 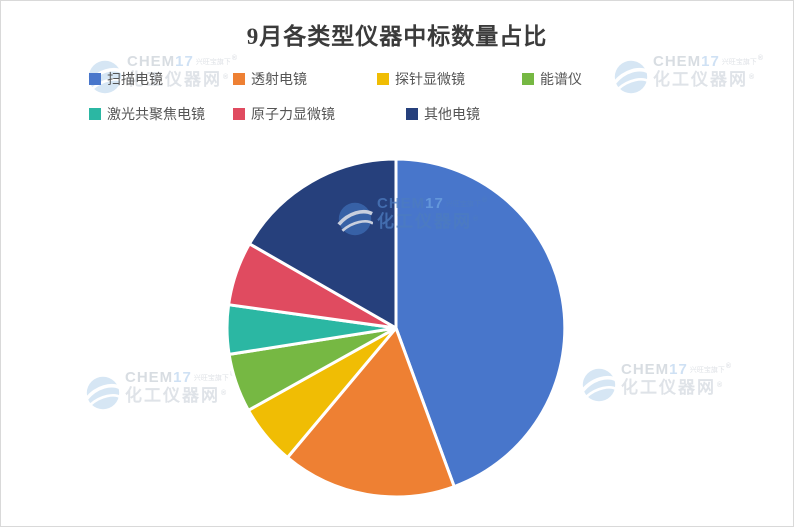 I want to click on legend-row-1: 扫描电镜 透射电镜 探针显微镜 能谱仪, so click(x=335, y=79).